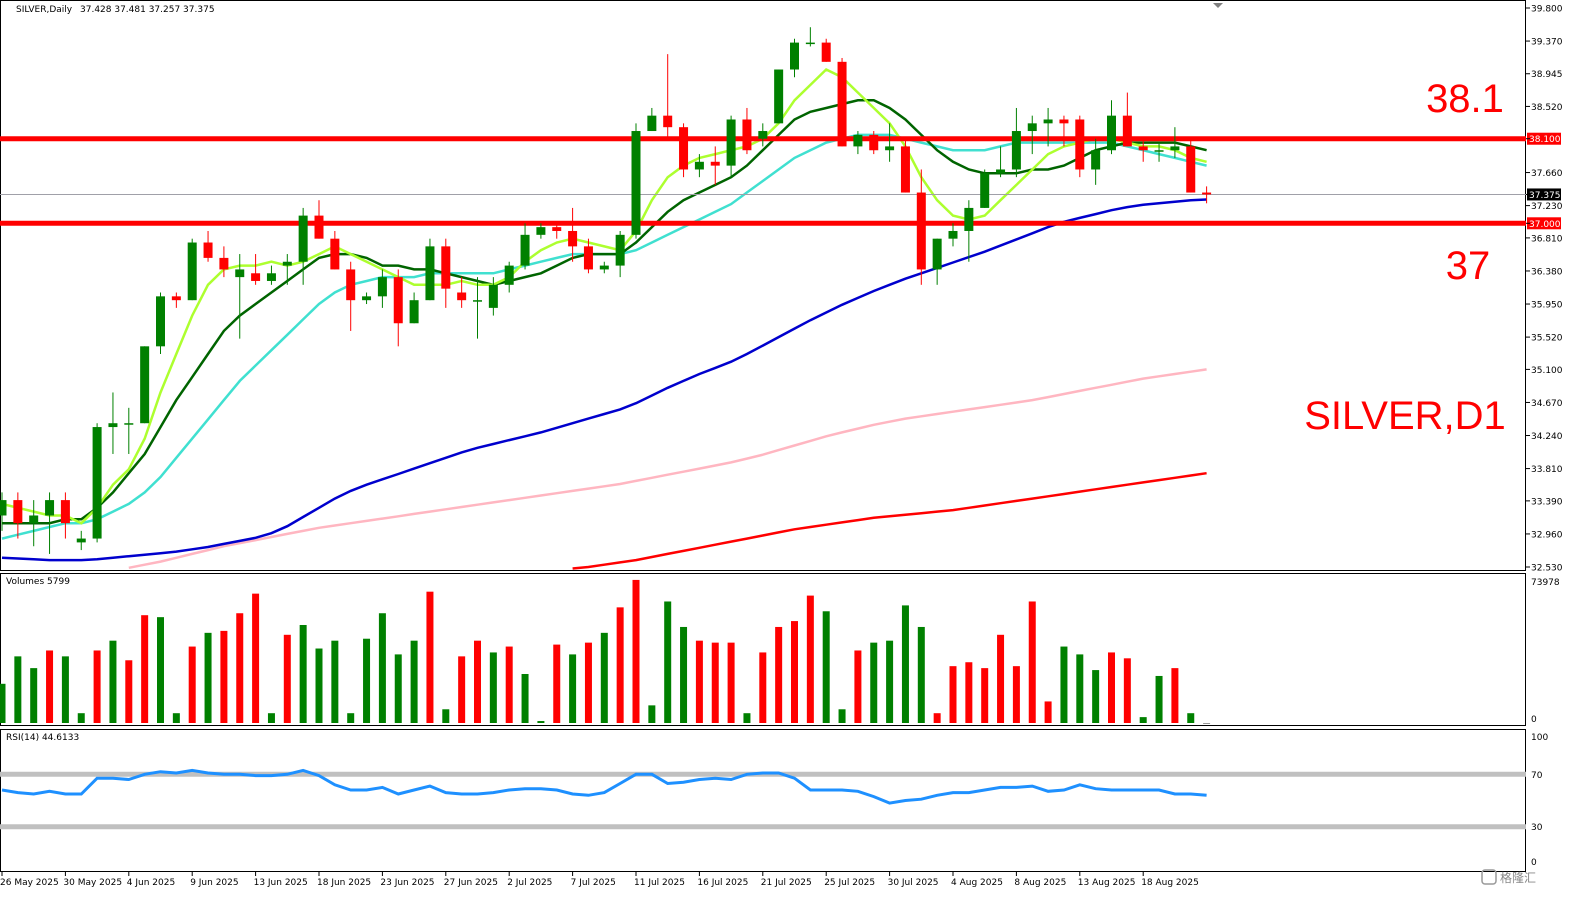 The width and height of the screenshot is (1573, 899). I want to click on rsi-header: RSI(14) 44.6133, so click(42, 738).